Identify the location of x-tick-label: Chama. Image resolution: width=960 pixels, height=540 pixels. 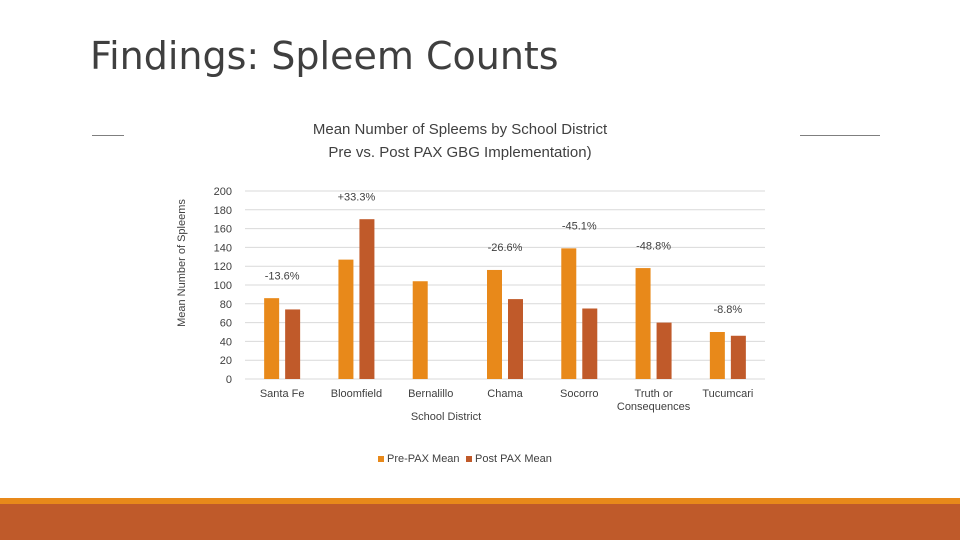
(505, 394).